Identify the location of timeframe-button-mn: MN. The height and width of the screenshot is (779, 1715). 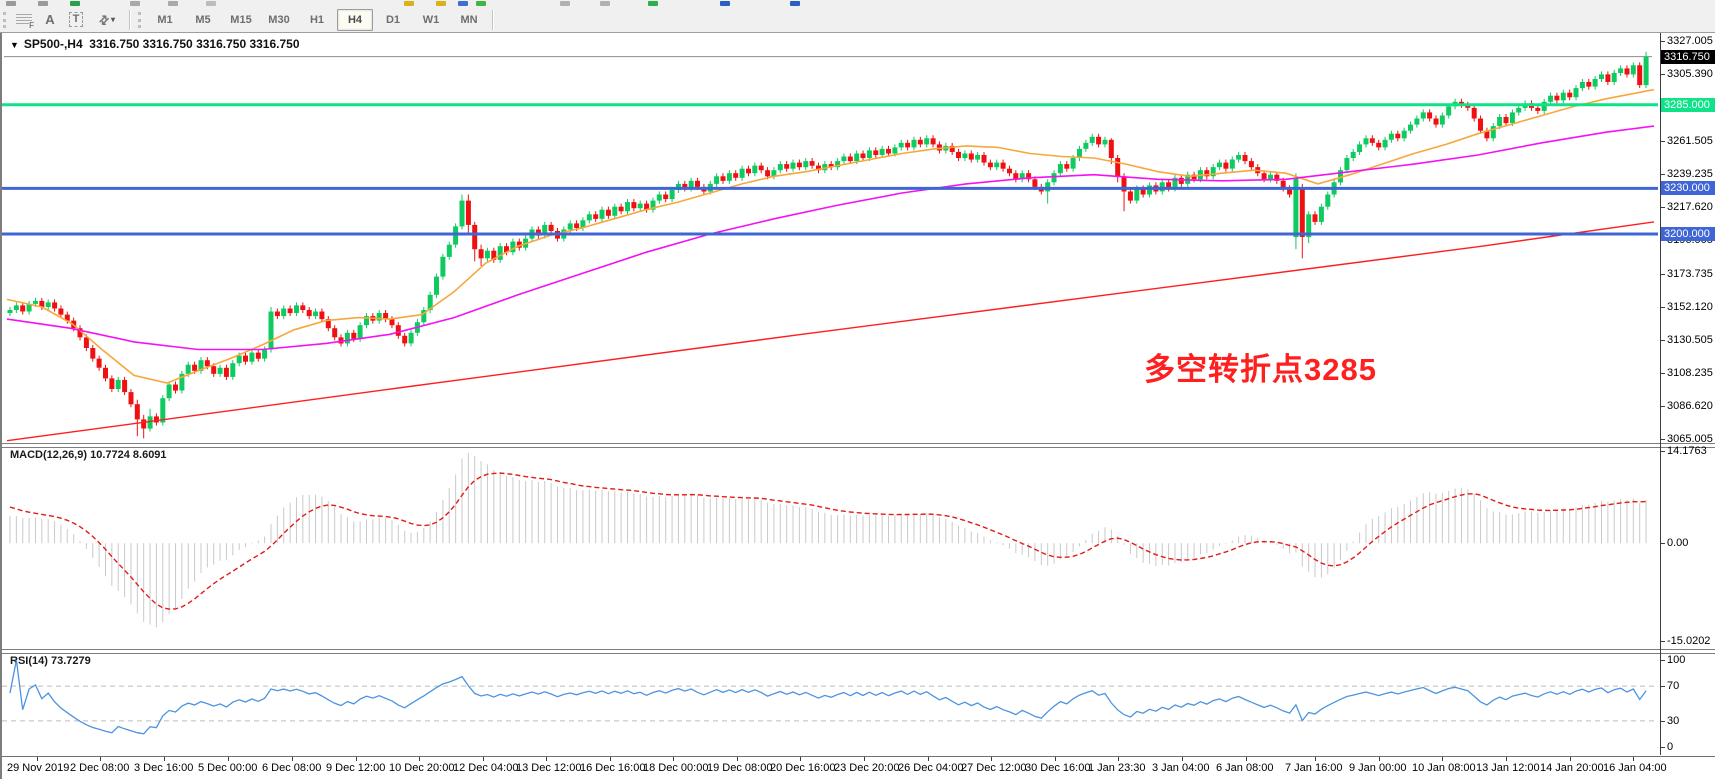
(469, 19).